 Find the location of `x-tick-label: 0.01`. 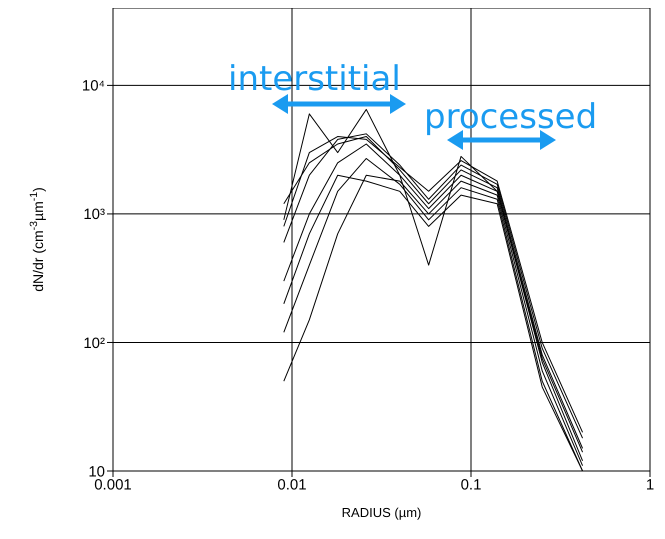

x-tick-label: 0.01 is located at coordinates (292, 485).